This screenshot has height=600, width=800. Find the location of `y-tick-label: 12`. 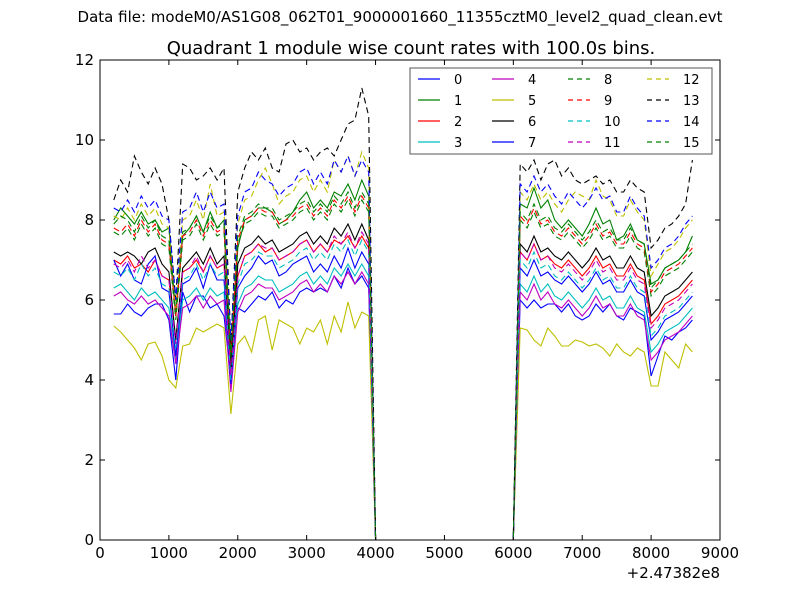

y-tick-label: 12 is located at coordinates (84, 60).